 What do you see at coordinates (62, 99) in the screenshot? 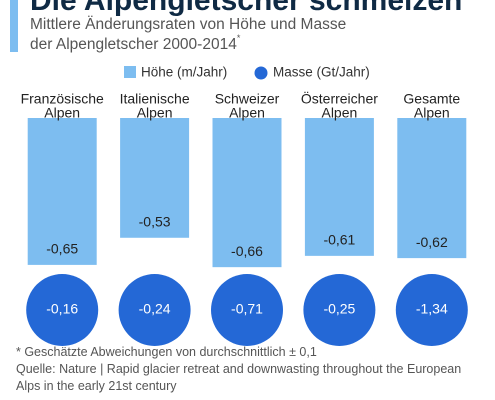
I see `category-label: Französische` at bounding box center [62, 99].